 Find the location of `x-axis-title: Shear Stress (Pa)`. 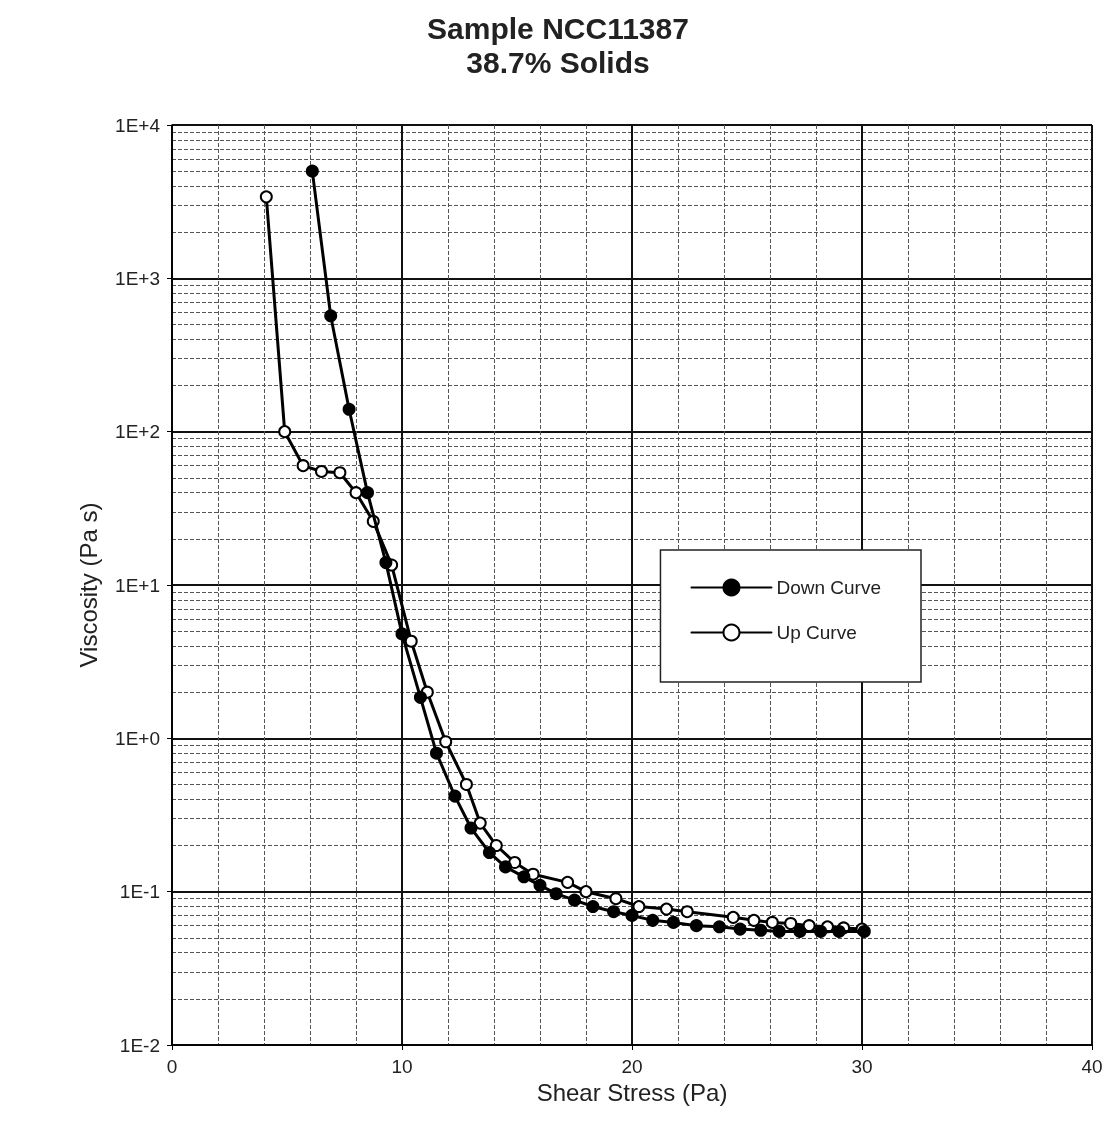

x-axis-title: Shear Stress (Pa) is located at coordinates (632, 1093).